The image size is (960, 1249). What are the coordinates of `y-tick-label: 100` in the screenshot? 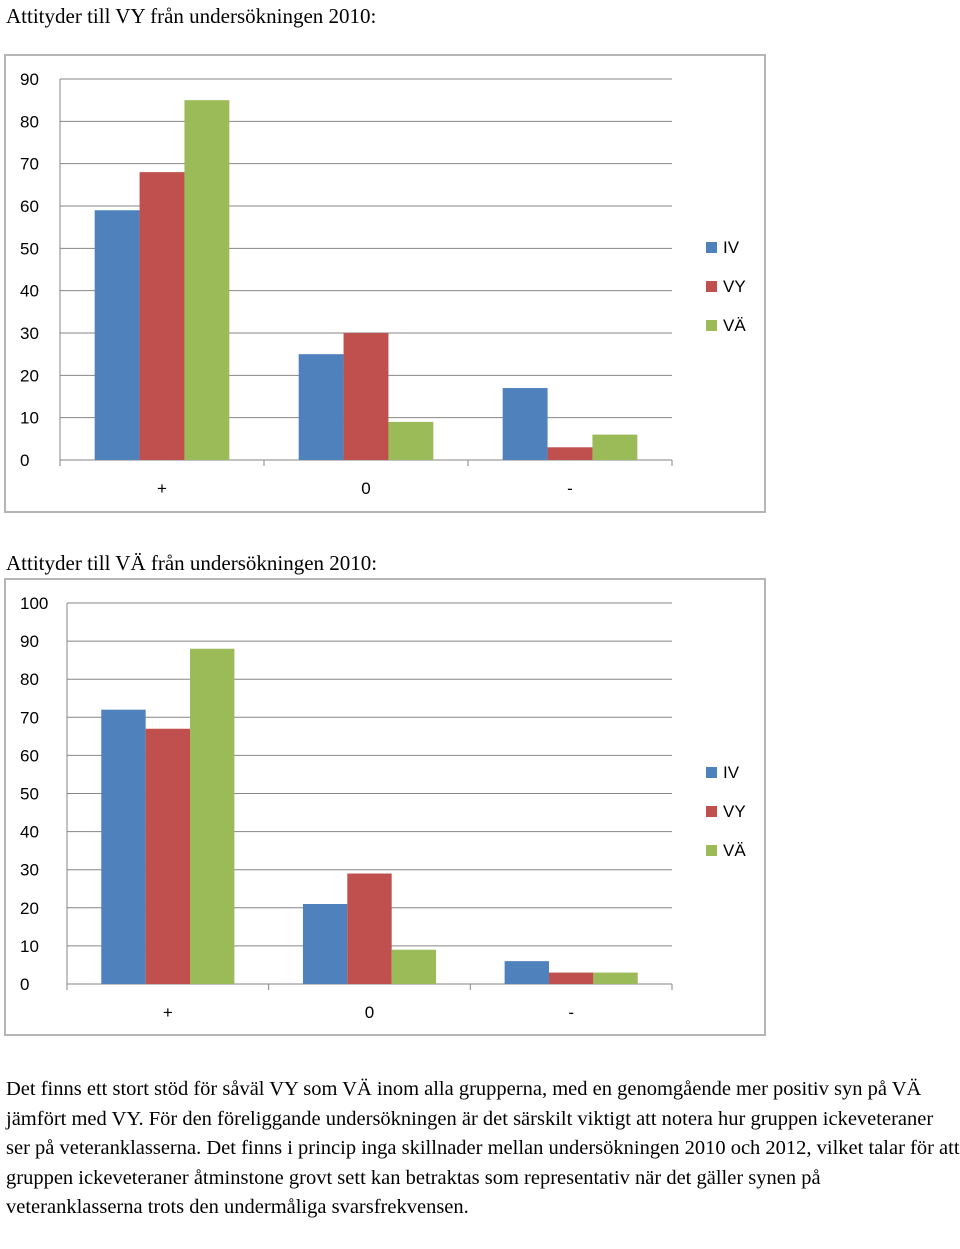 It's located at (34, 603).